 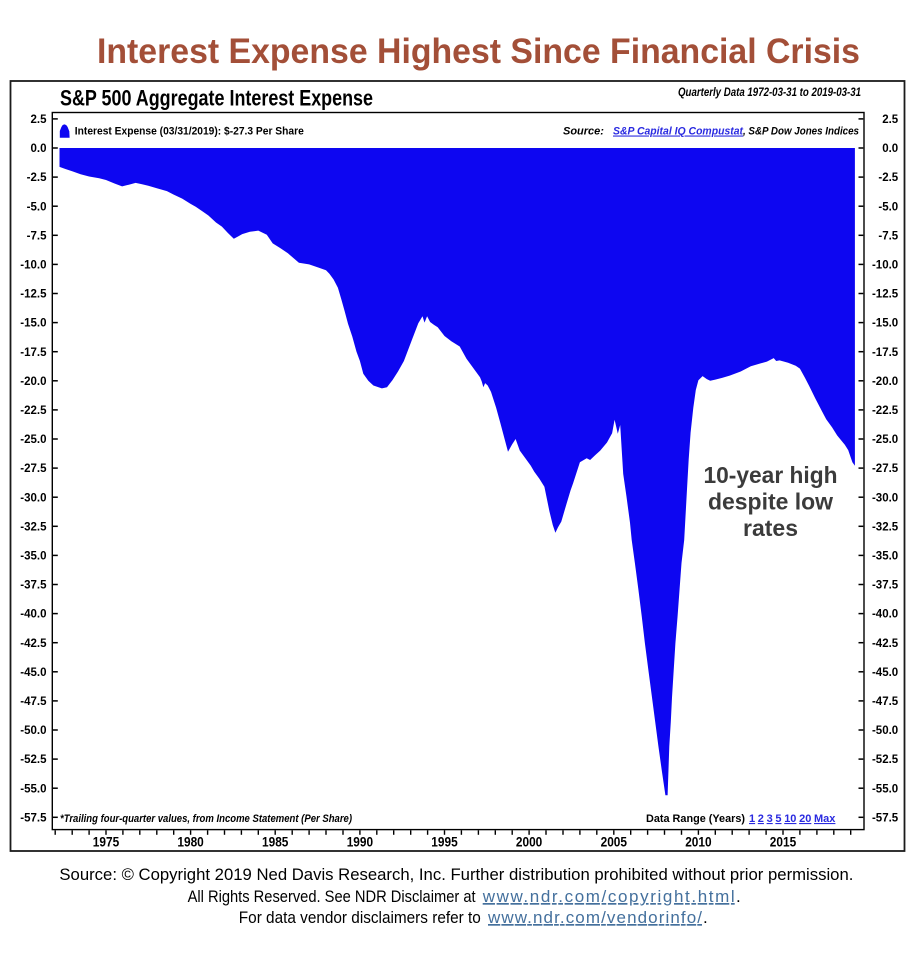 What do you see at coordinates (583, 132) in the screenshot?
I see `svg-text: Source:` at bounding box center [583, 132].